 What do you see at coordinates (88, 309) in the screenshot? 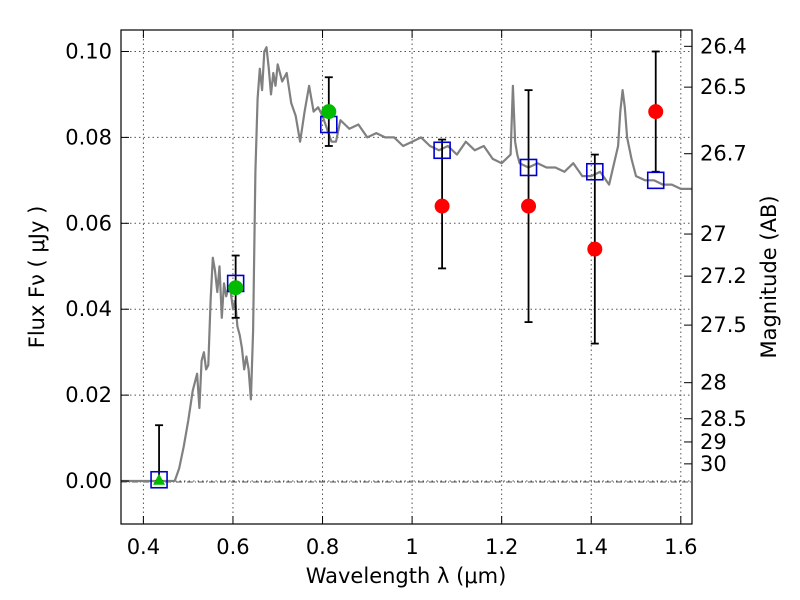
I see `y-tick-label: 0.04` at bounding box center [88, 309].